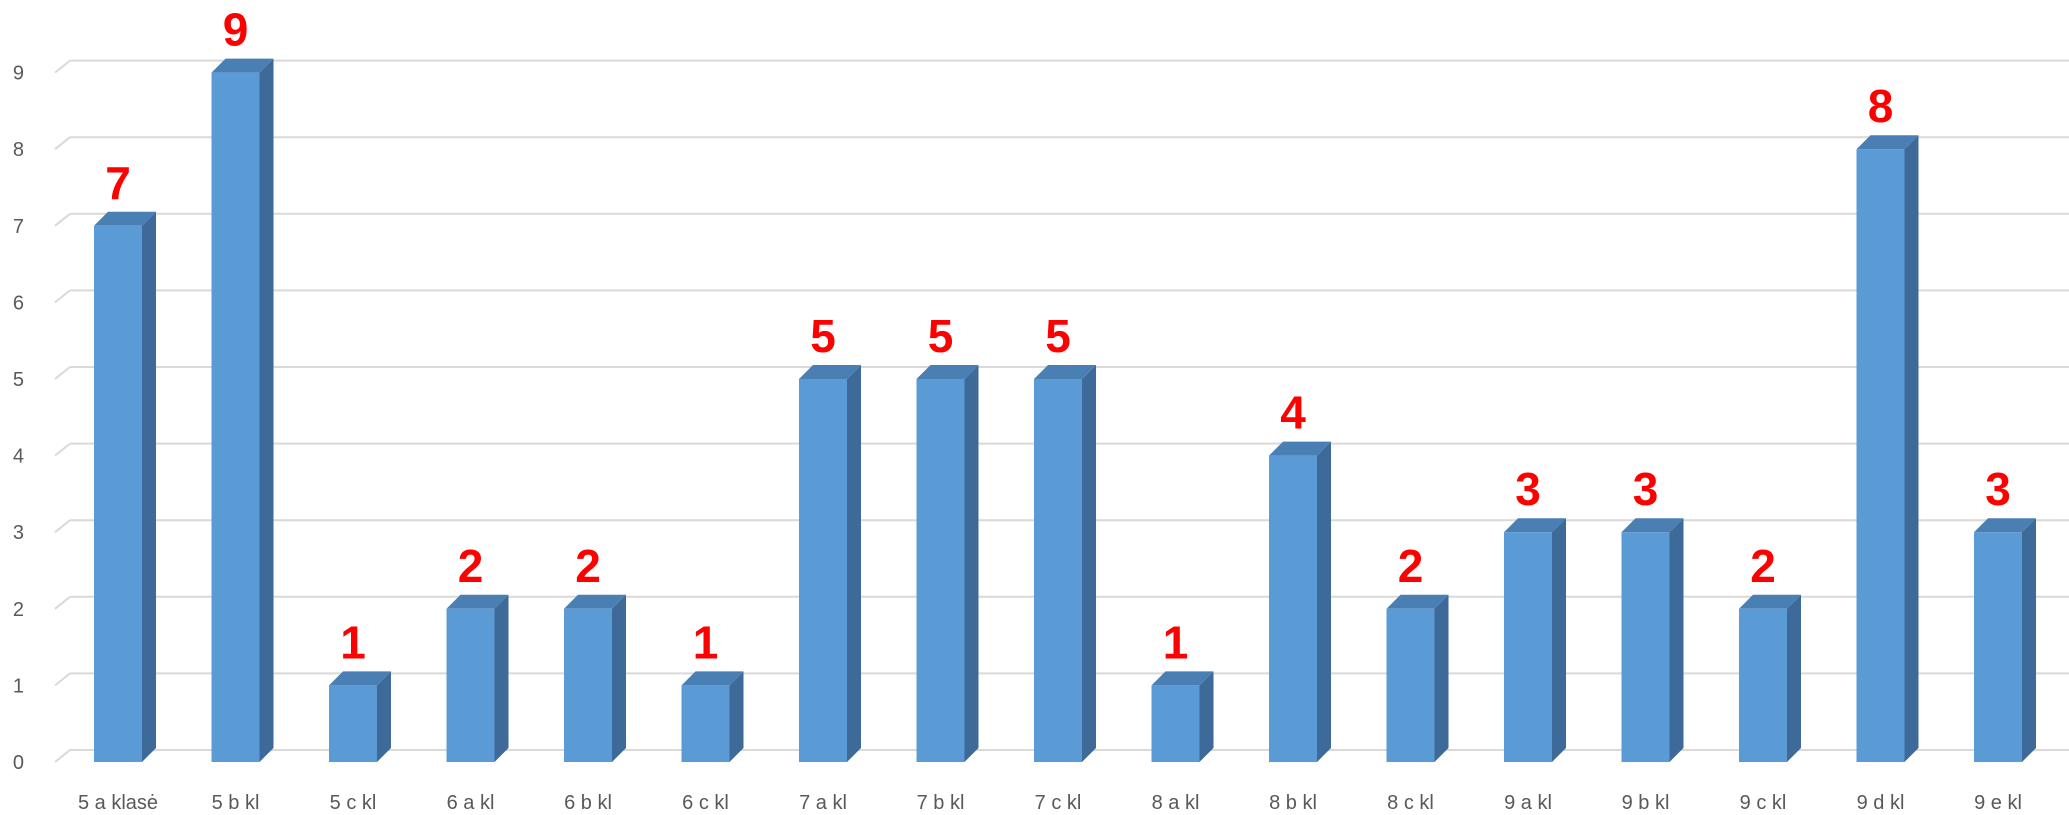 The height and width of the screenshot is (815, 2069). Describe the element at coordinates (1176, 803) in the screenshot. I see `x-tick-label: 8 a kl` at that location.